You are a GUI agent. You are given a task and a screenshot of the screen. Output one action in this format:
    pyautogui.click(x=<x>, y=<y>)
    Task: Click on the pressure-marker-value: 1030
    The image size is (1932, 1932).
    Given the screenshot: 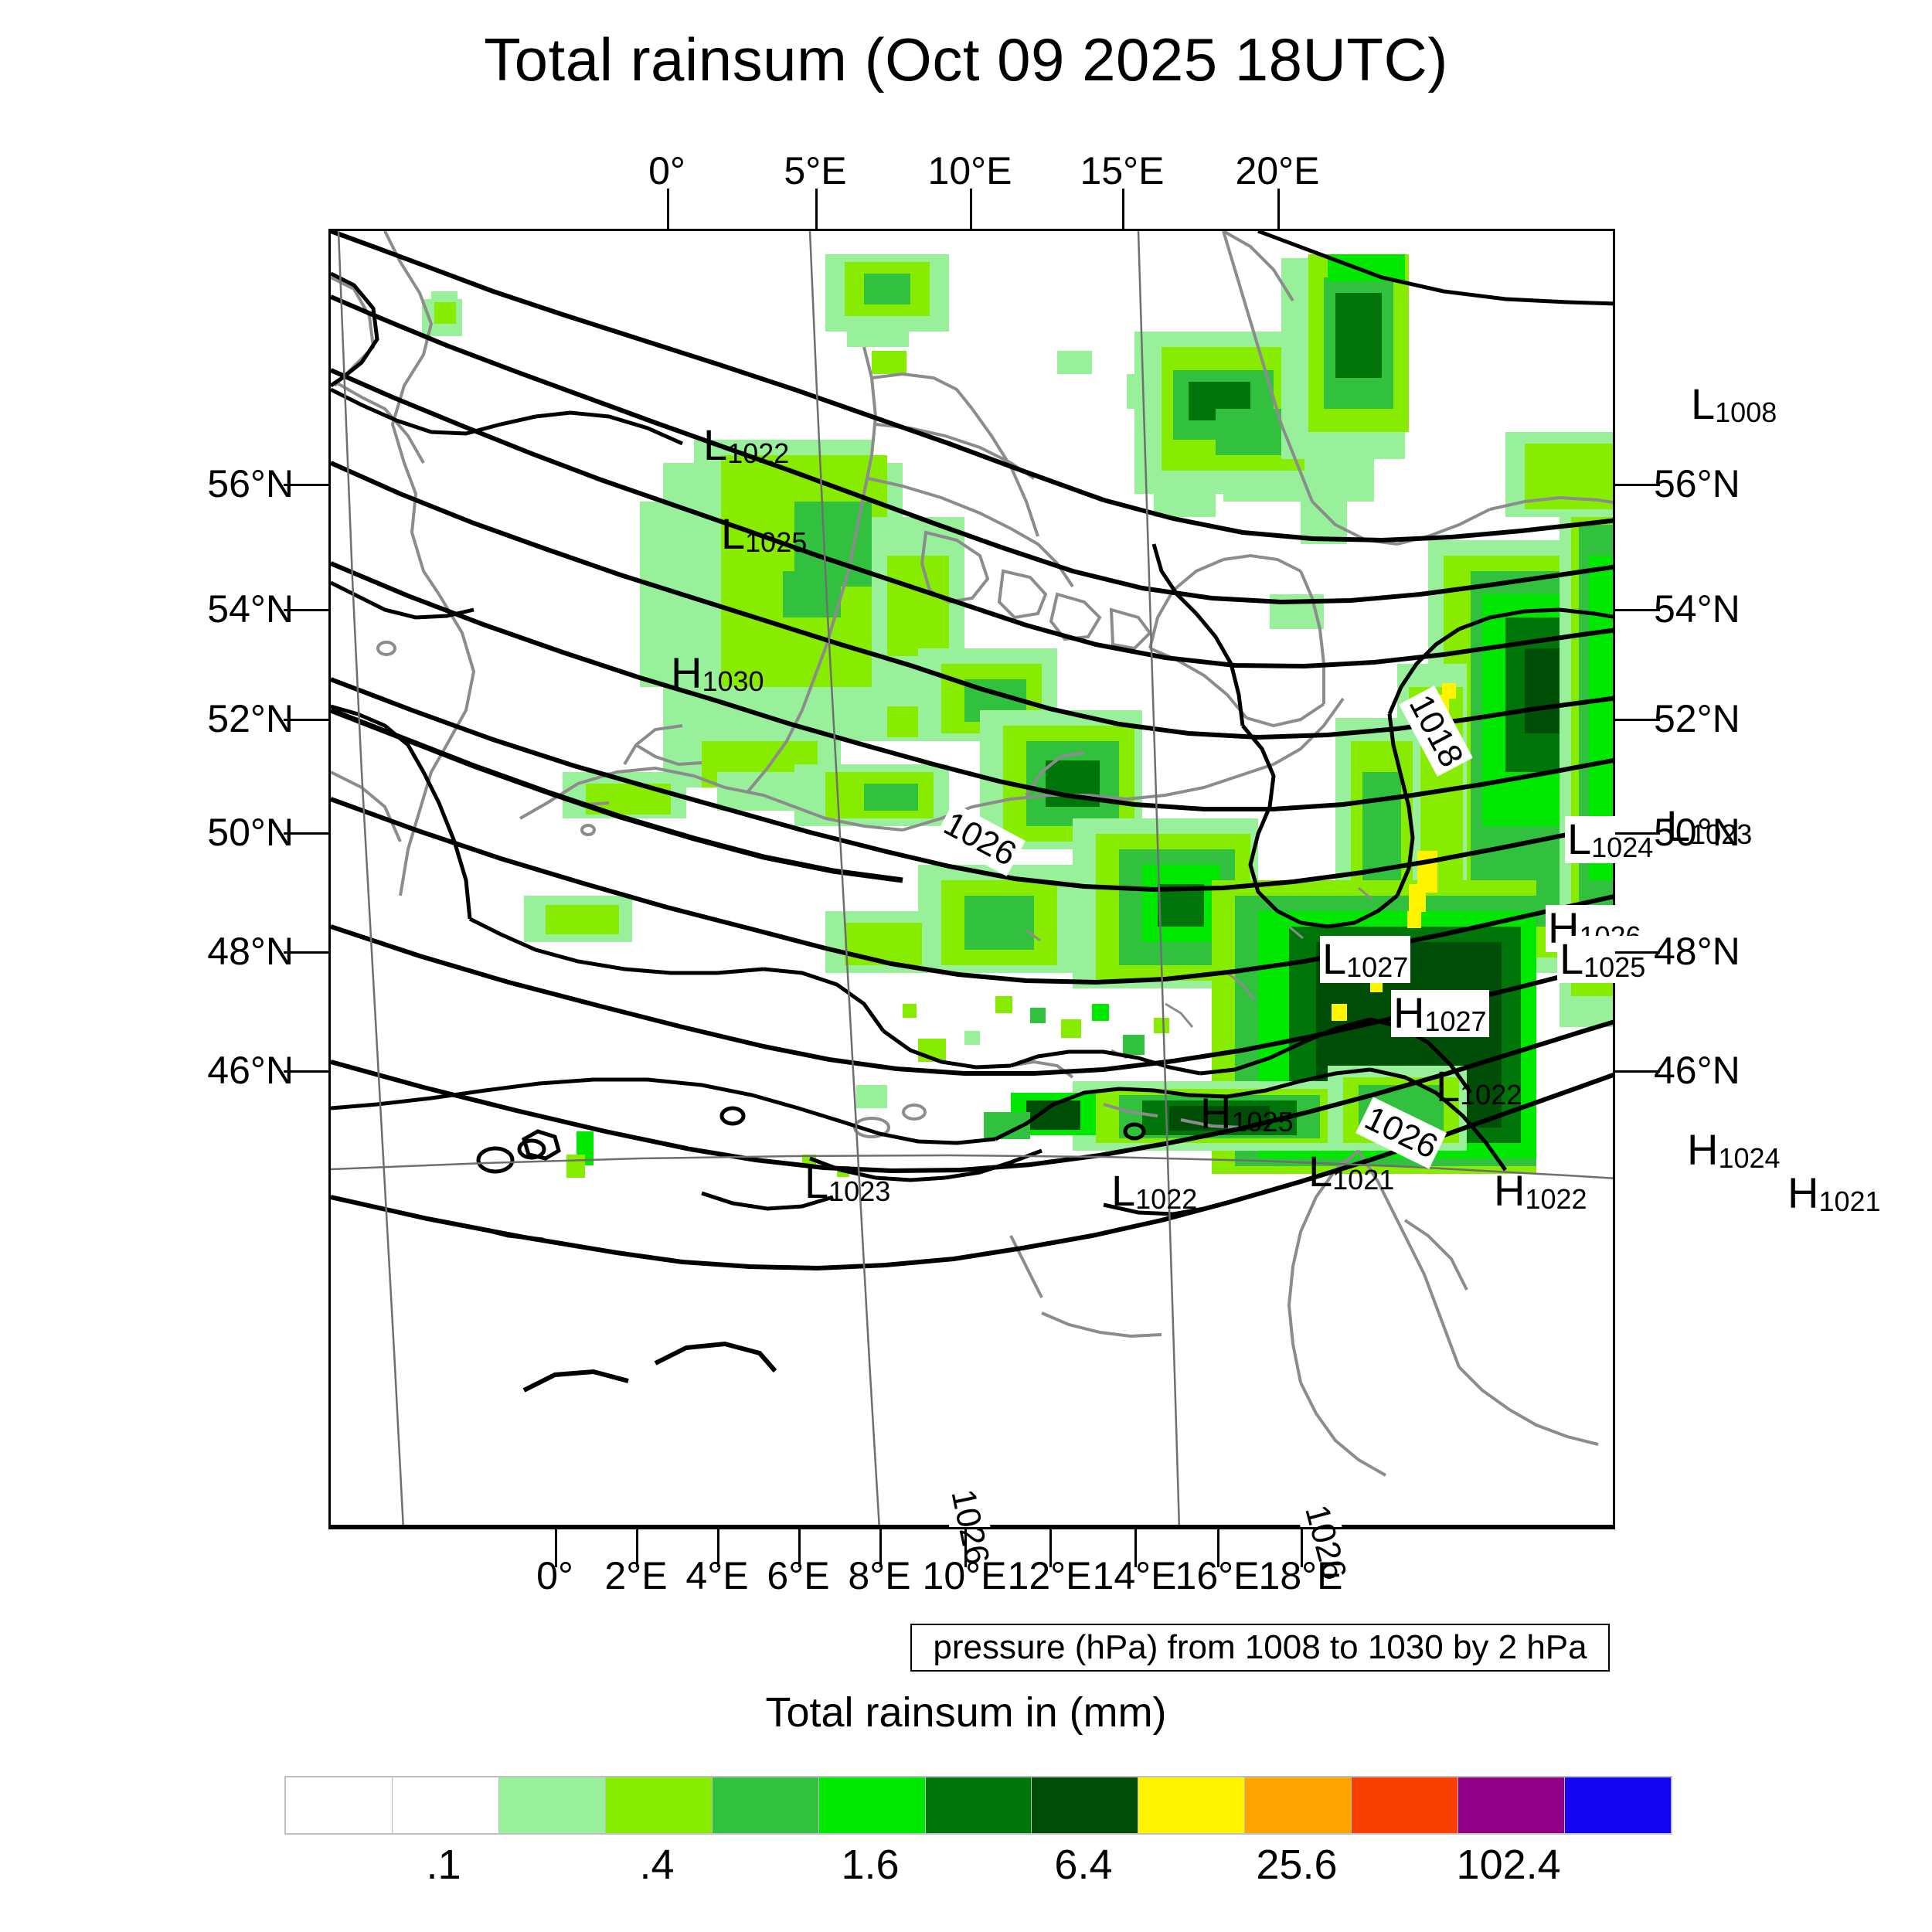 What is the action you would take?
    pyautogui.click(x=733, y=681)
    